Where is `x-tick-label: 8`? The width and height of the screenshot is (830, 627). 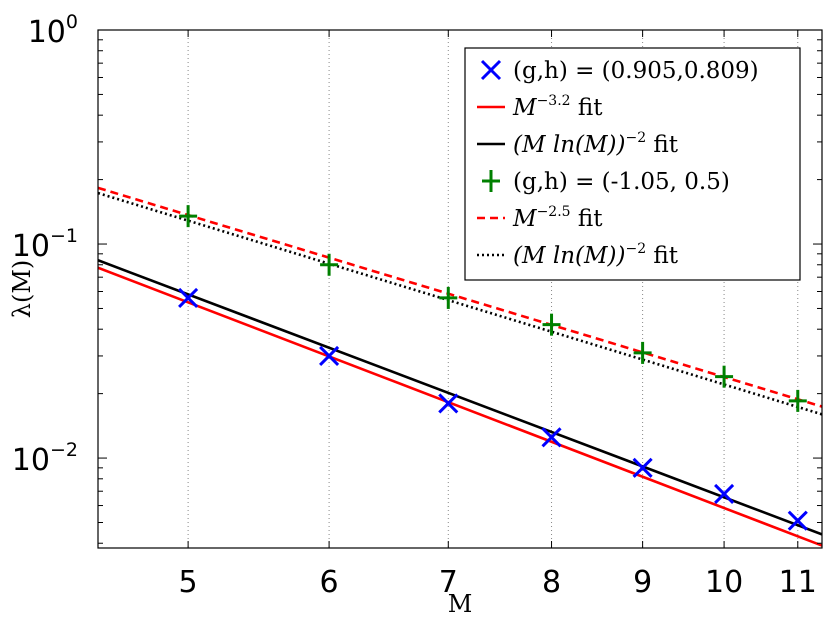
x-tick-label: 8 is located at coordinates (551, 582).